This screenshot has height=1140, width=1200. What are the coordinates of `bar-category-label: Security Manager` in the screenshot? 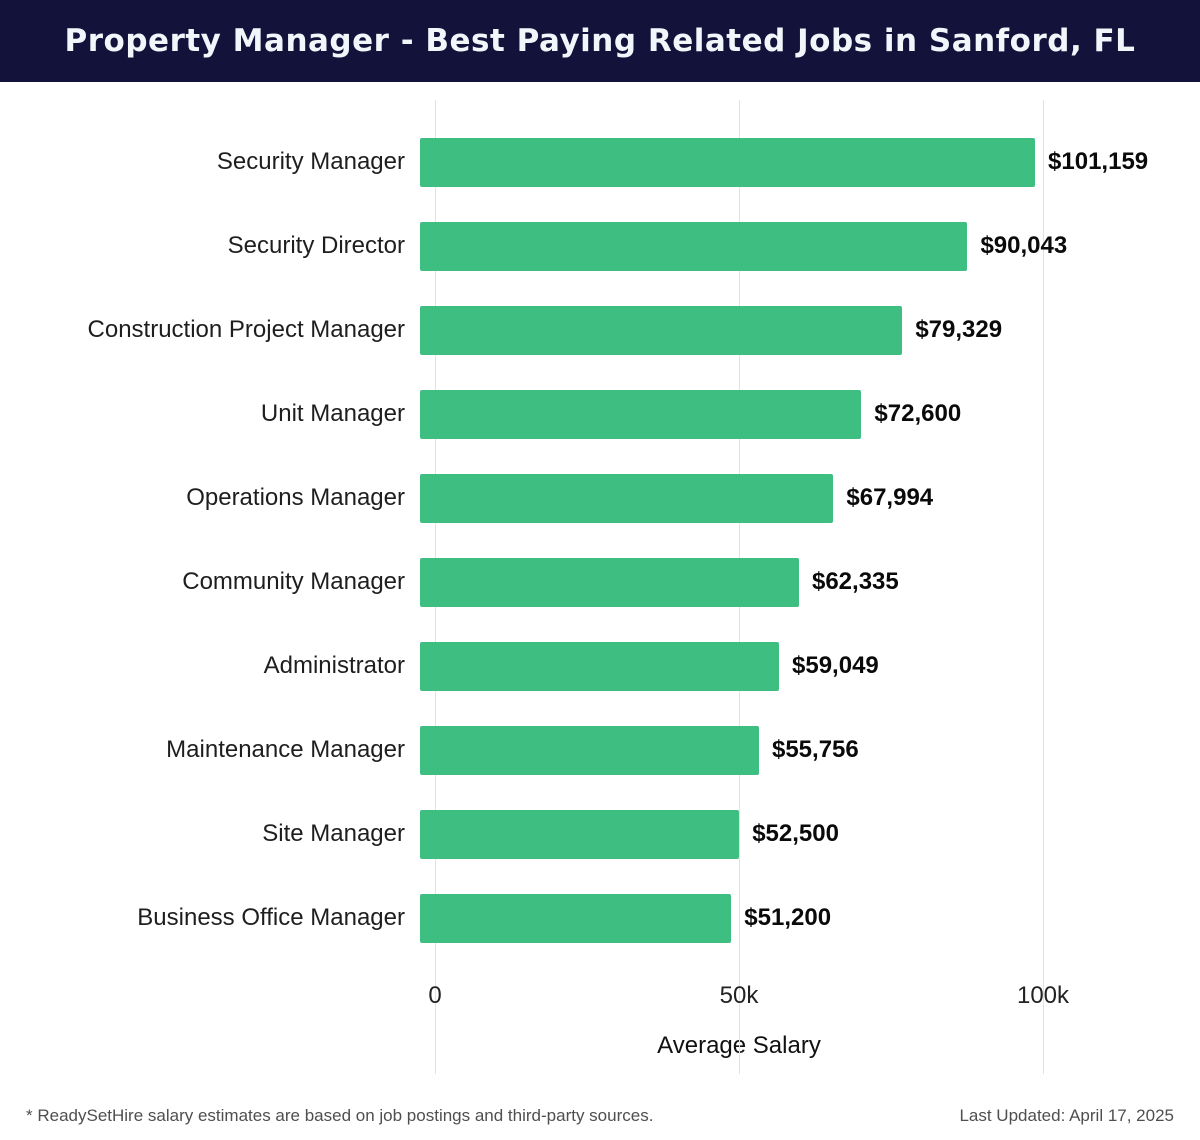 It's located at (310, 161).